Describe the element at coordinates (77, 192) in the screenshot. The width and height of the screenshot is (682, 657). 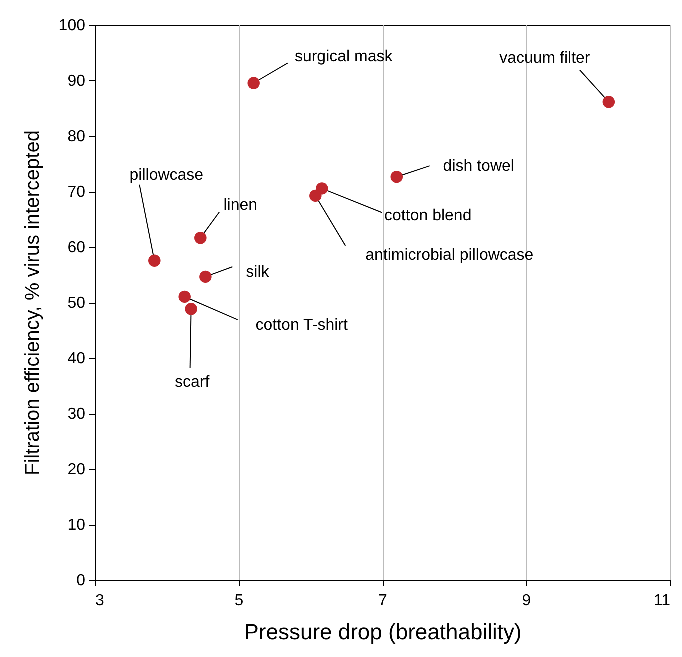
I see `y-tick-label: 70` at that location.